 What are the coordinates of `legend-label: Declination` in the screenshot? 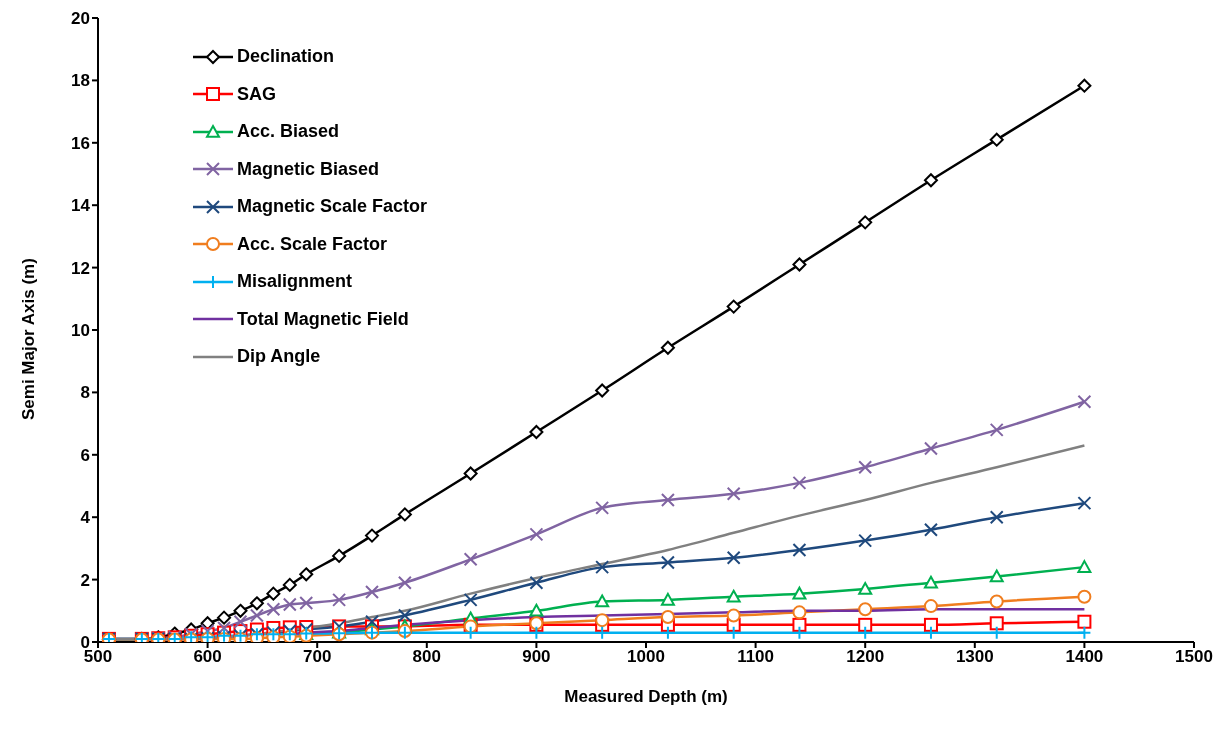 It's located at (286, 57).